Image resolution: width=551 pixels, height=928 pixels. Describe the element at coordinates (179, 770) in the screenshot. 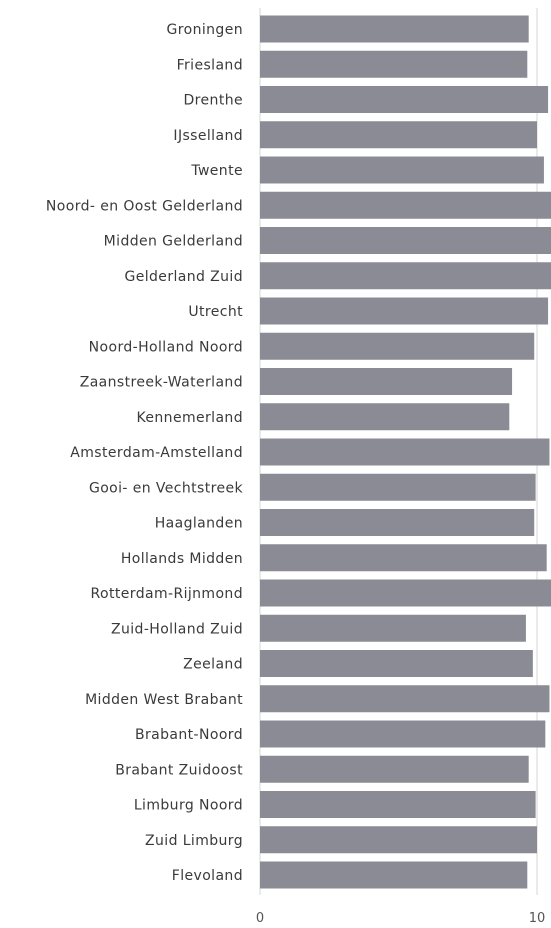

I see `category-label: Brabant Zuidoost` at that location.